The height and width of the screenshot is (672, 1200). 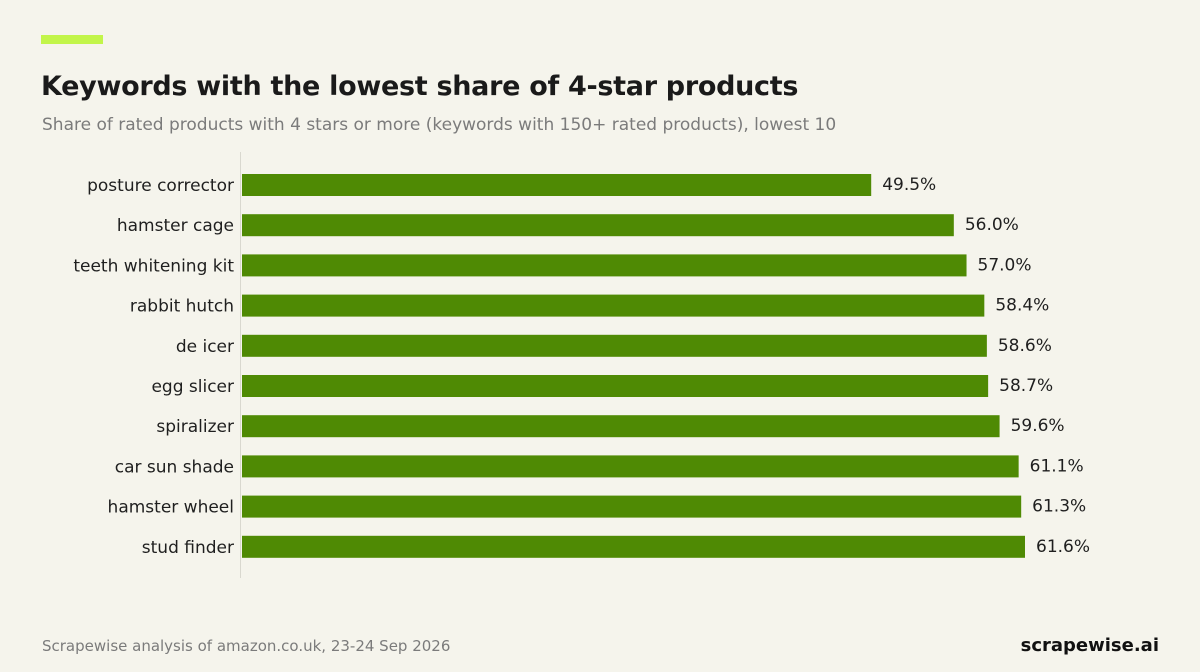 What do you see at coordinates (630, 466) in the screenshot?
I see `bar-car-sun-shade` at bounding box center [630, 466].